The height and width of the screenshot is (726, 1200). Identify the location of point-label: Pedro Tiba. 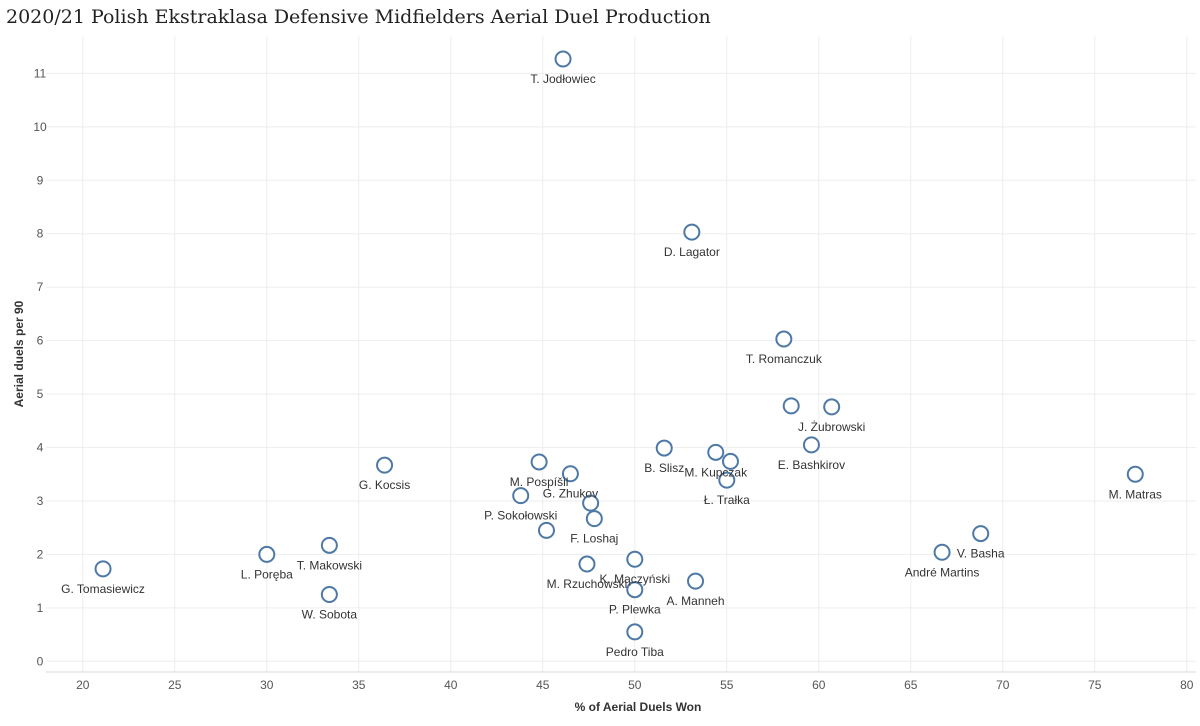
(635, 652).